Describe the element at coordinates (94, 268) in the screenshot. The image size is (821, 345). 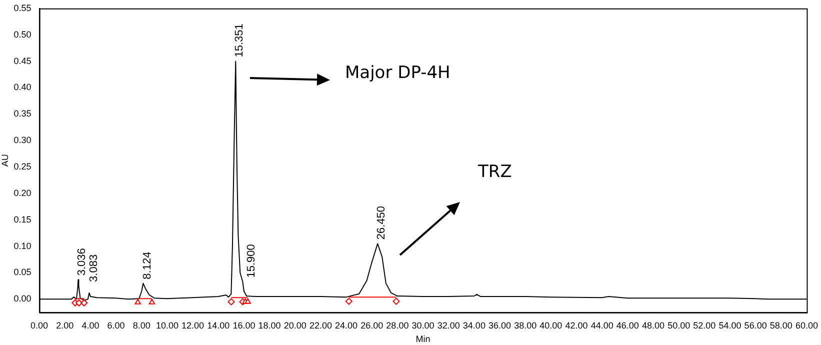
I see `annotation: 3.083` at that location.